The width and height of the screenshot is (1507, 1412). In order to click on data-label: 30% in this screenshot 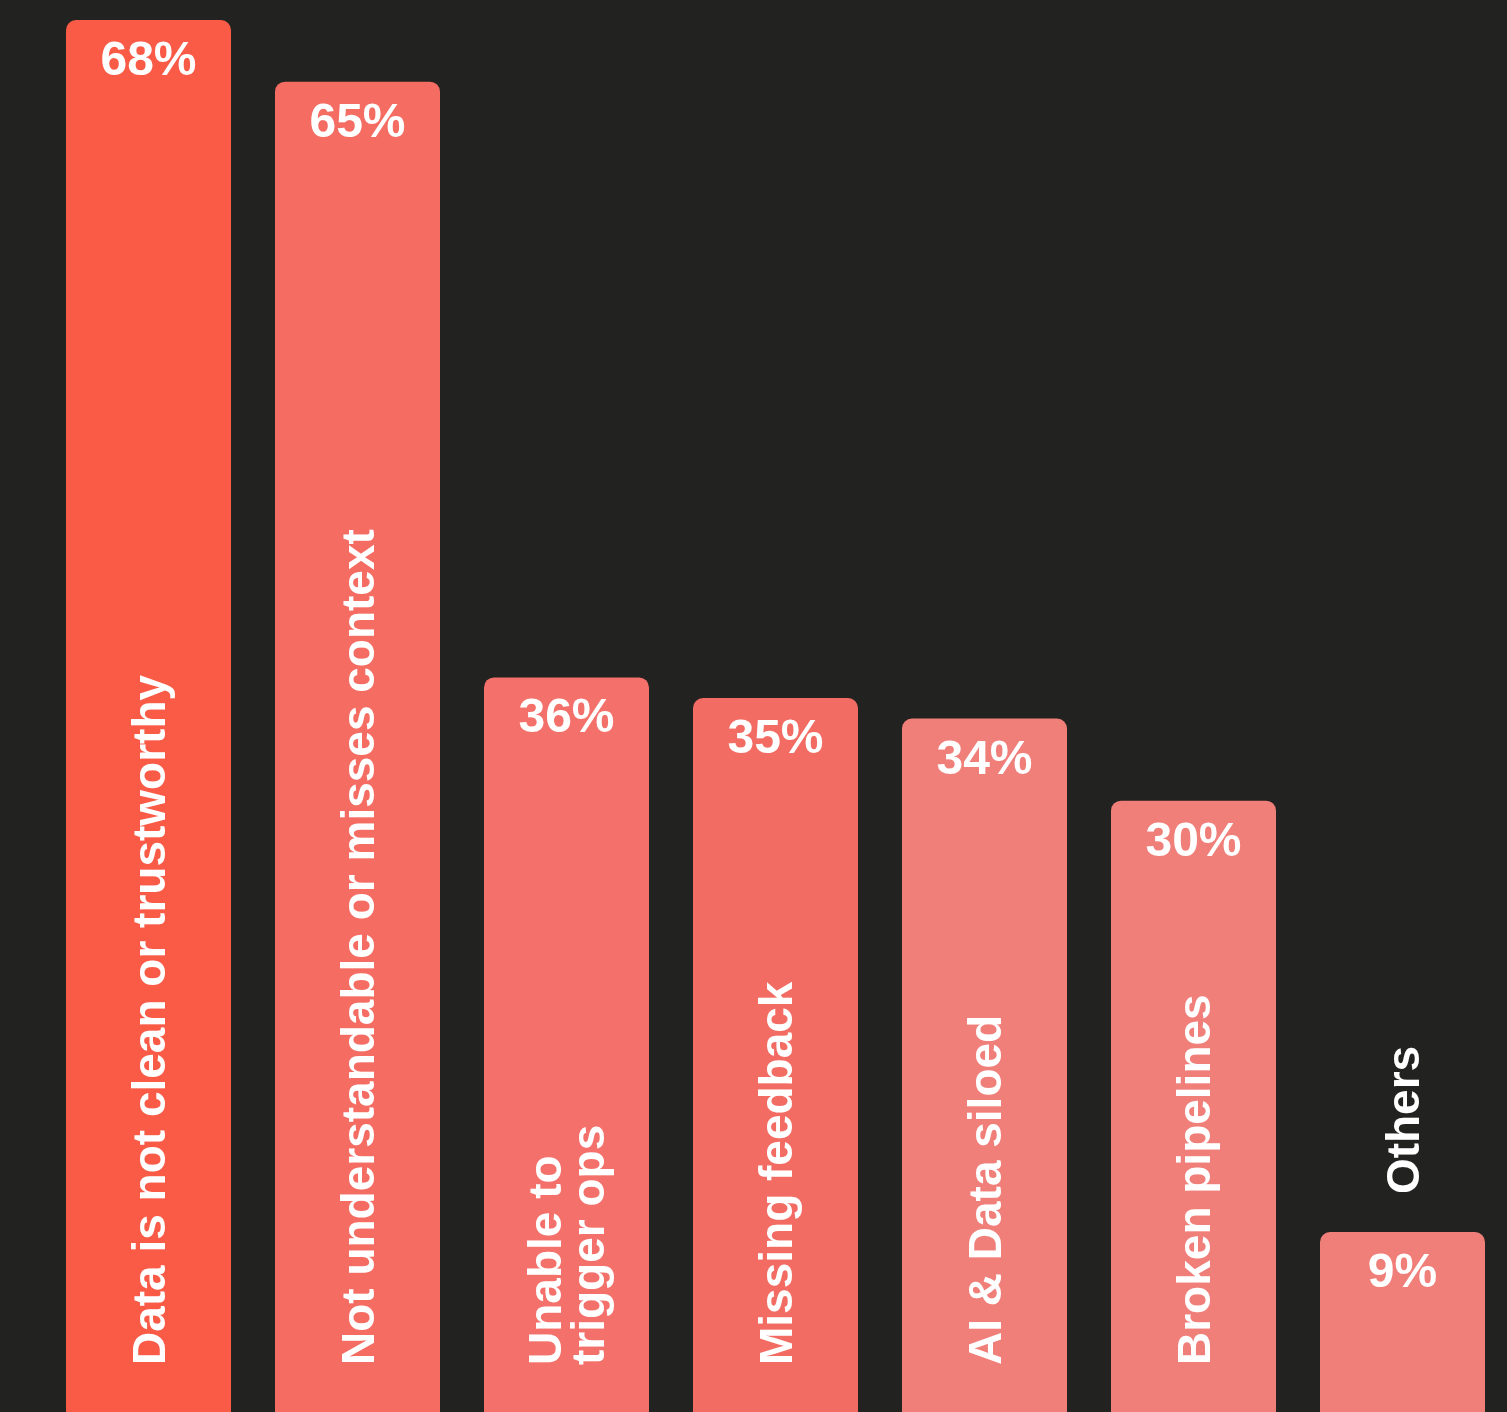, I will do `click(1193, 839)`.